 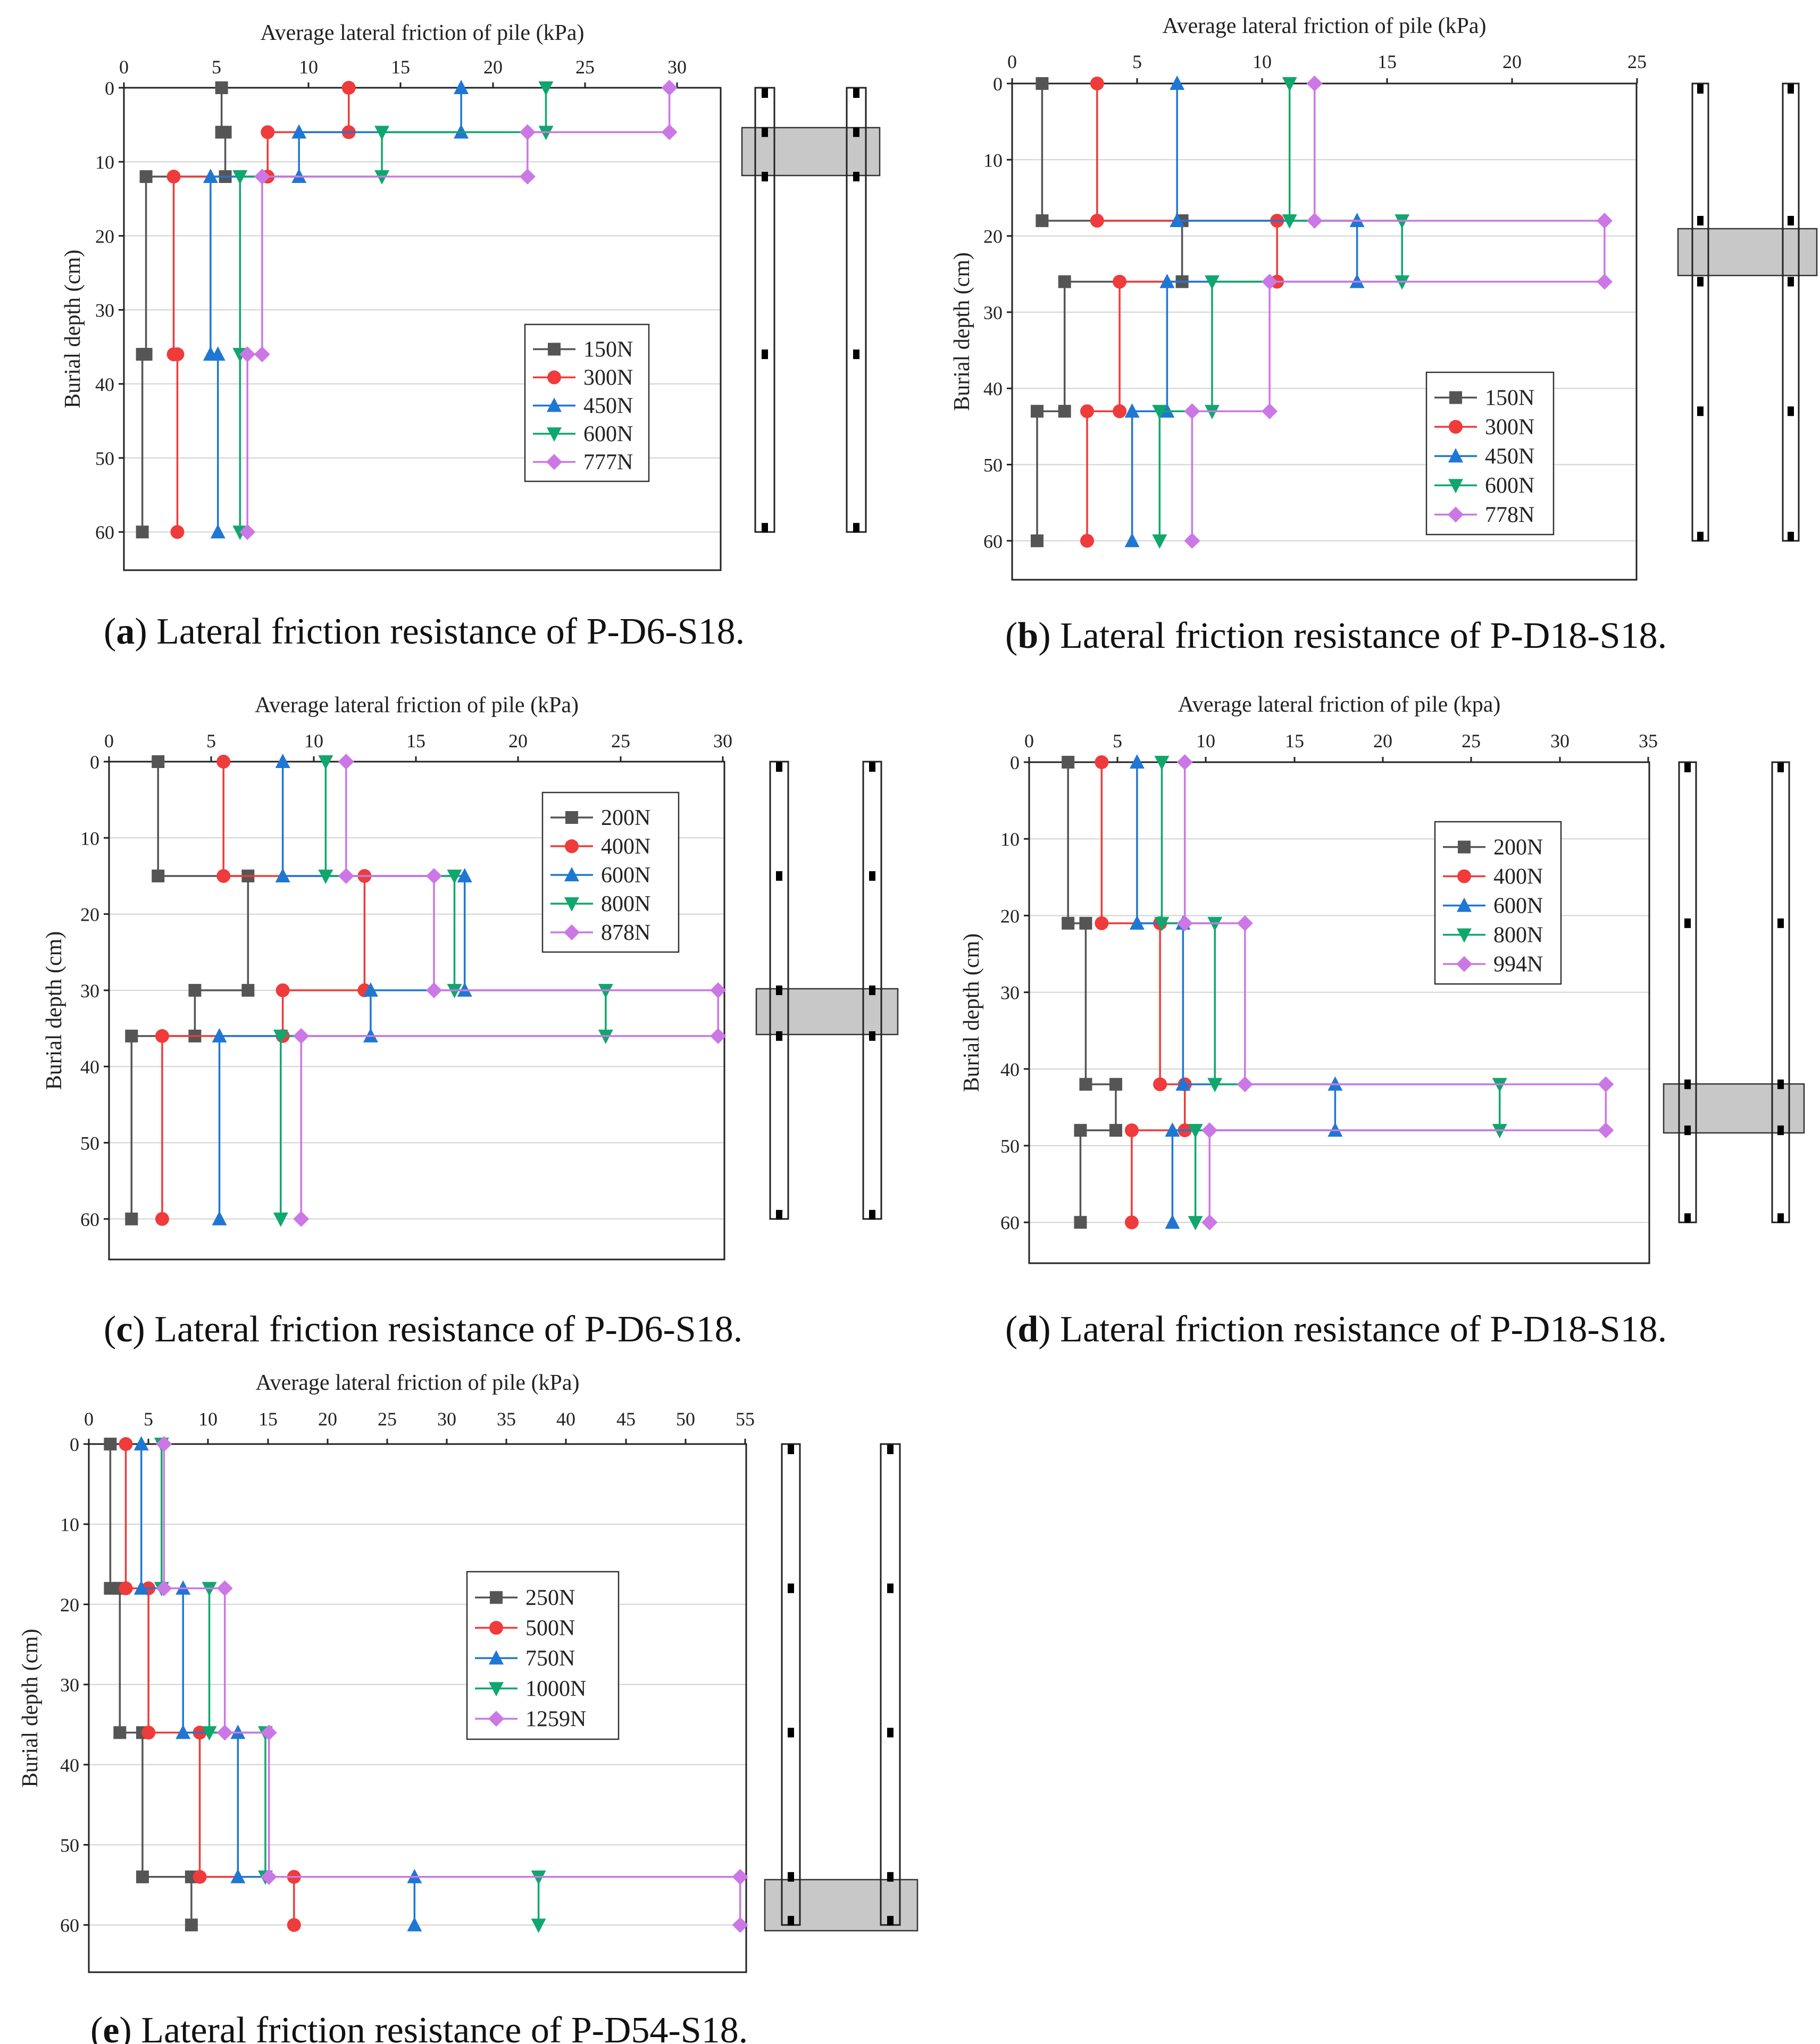 What do you see at coordinates (1734, 1108) in the screenshot?
I see `soil-layer-band` at bounding box center [1734, 1108].